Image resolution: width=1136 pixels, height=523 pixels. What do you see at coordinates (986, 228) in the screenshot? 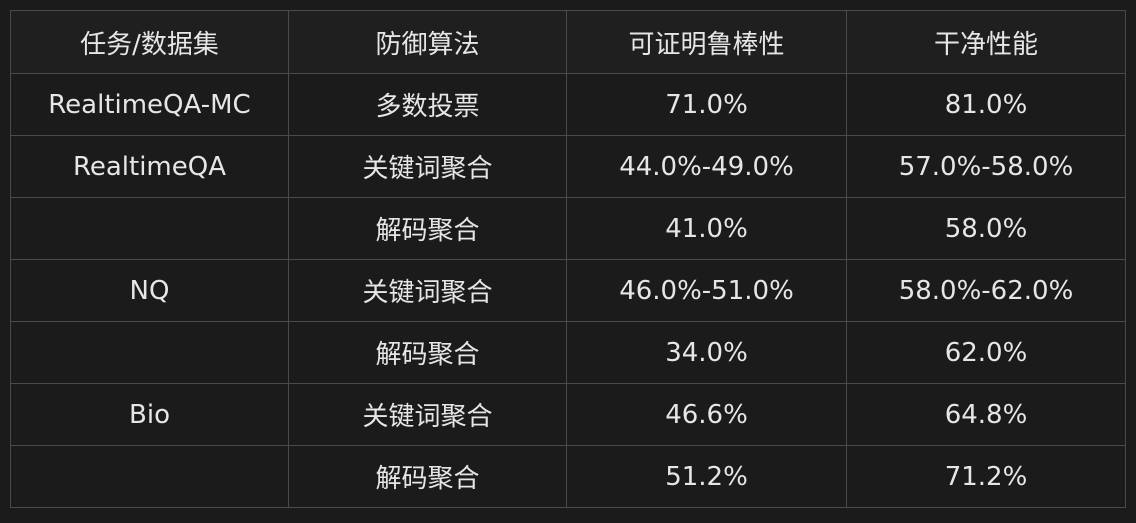
I see `cell-clean: 58.0%` at bounding box center [986, 228].